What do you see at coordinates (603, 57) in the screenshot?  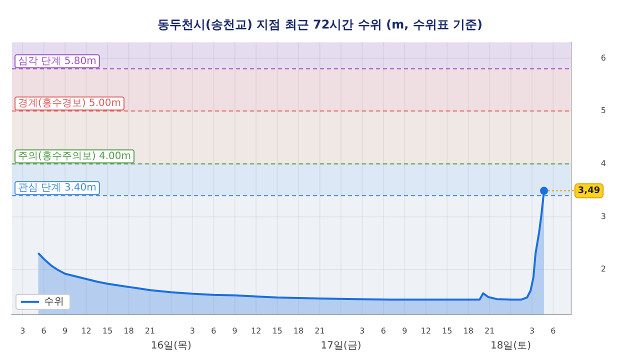 I see `y-tick-label: 6` at bounding box center [603, 57].